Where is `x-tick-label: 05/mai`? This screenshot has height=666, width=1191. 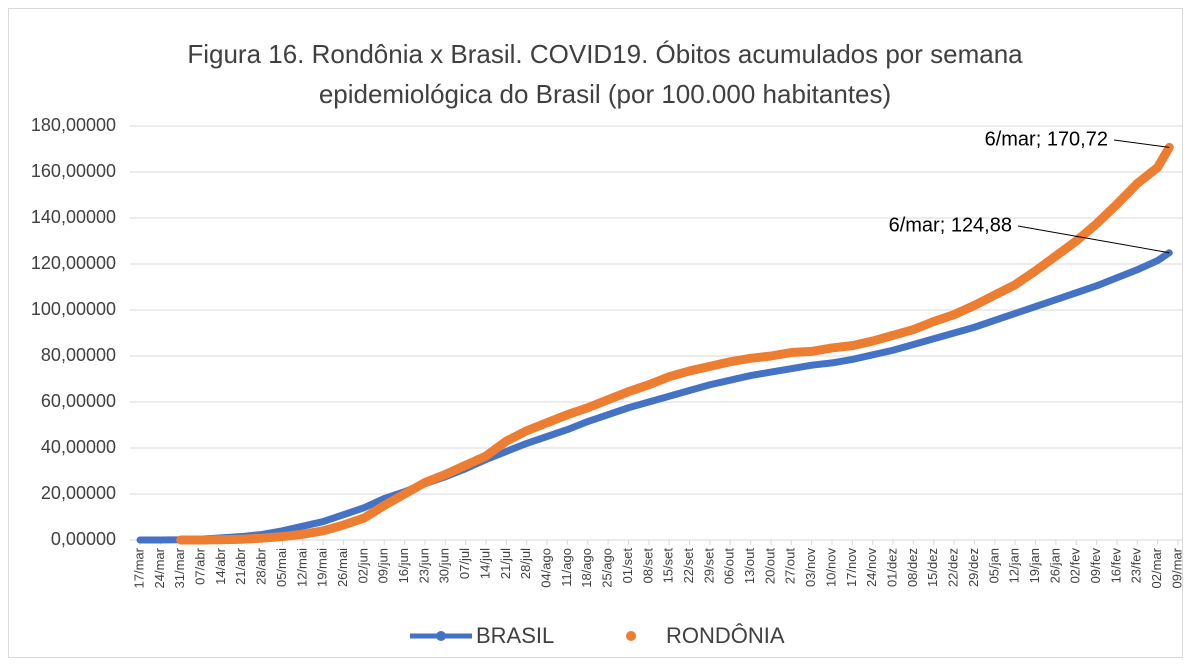 x-tick-label: 05/mai is located at coordinates (281, 567).